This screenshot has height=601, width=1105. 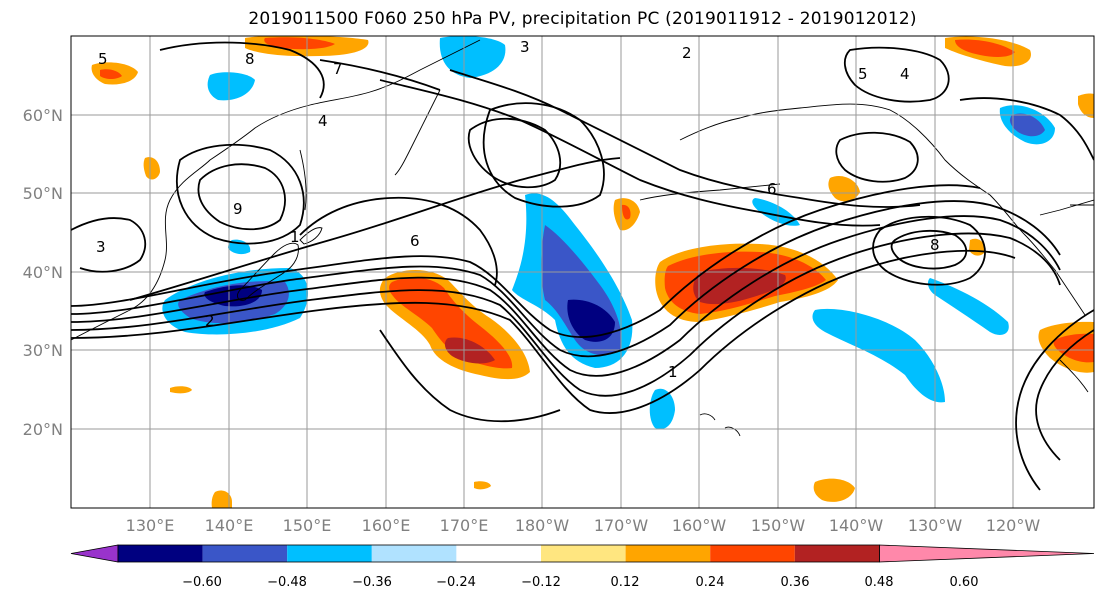 What do you see at coordinates (778, 525) in the screenshot?
I see `lon-label: 150°W` at bounding box center [778, 525].